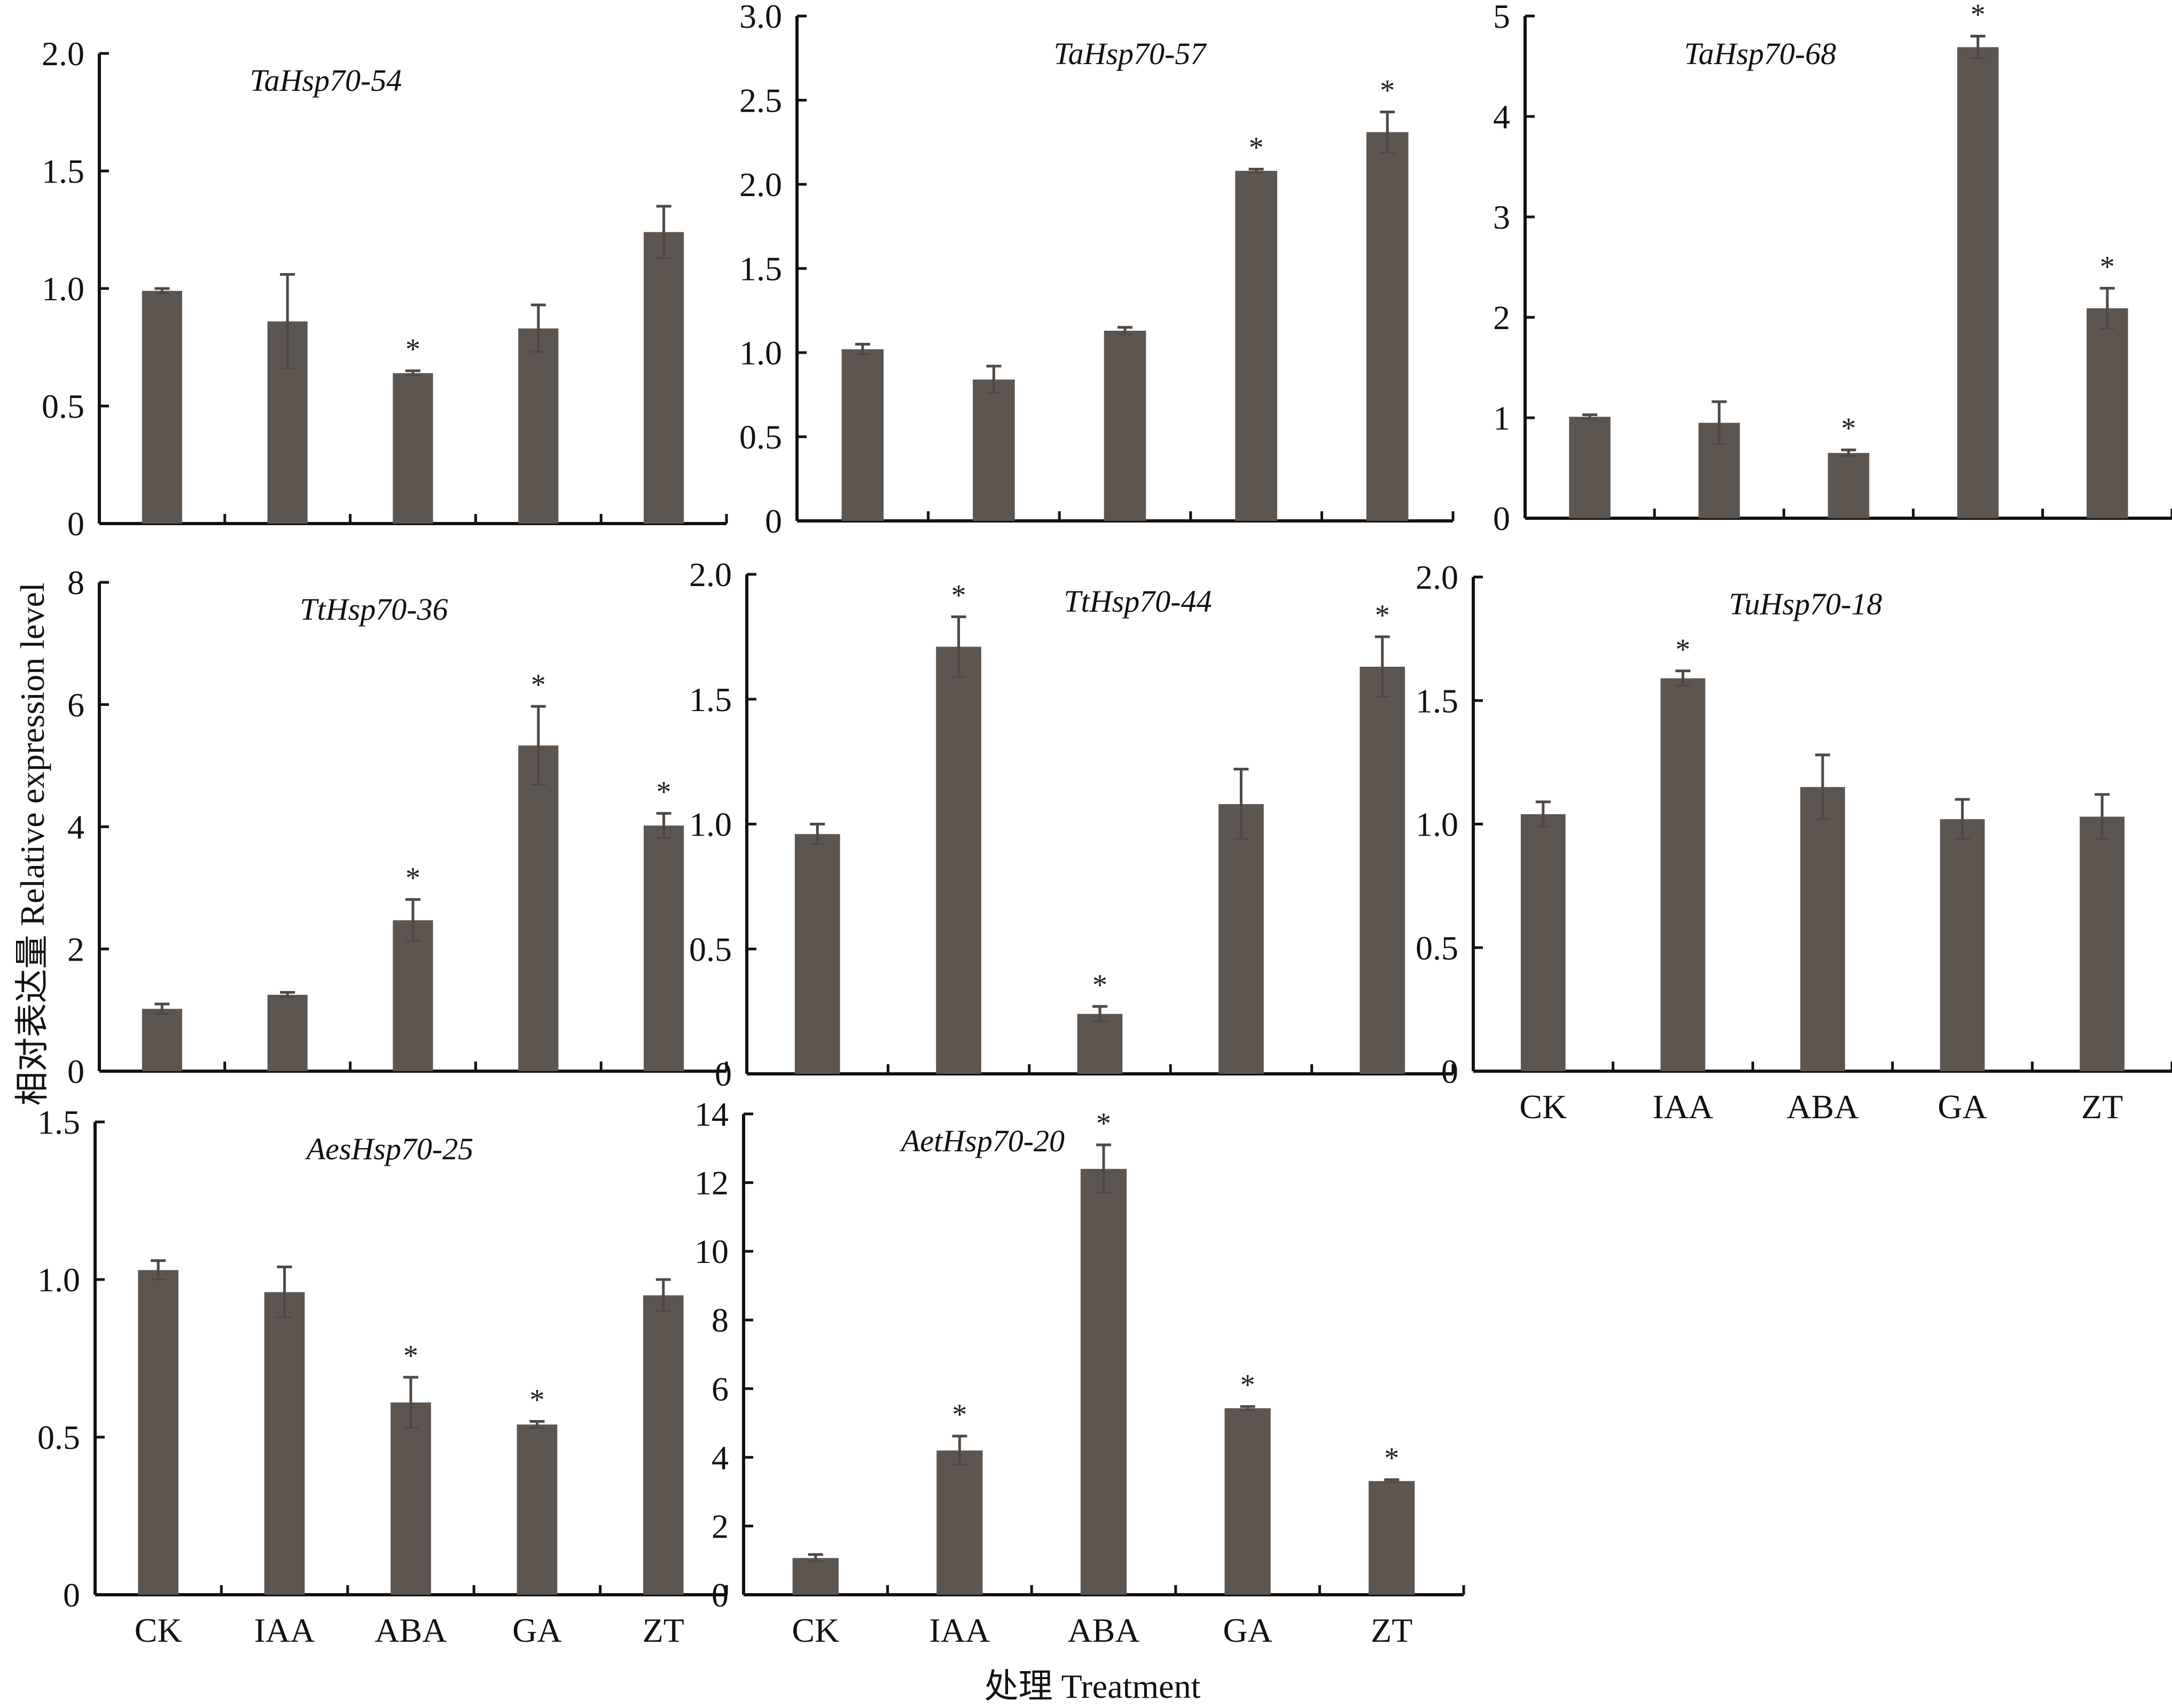 This screenshot has height=1708, width=2172. Describe the element at coordinates (1501, 217) in the screenshot. I see `y-tick-label: 3` at that location.